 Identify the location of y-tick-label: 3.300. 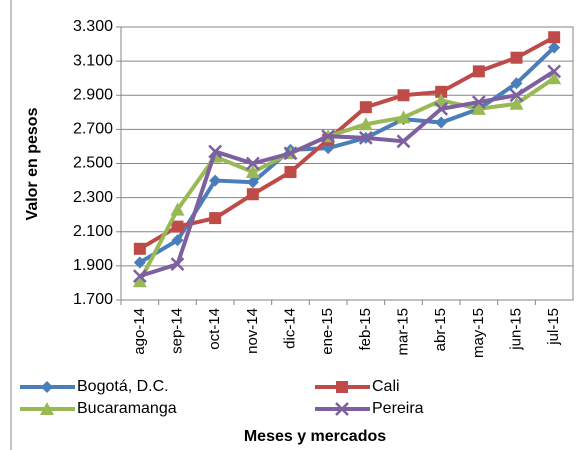
(93, 26).